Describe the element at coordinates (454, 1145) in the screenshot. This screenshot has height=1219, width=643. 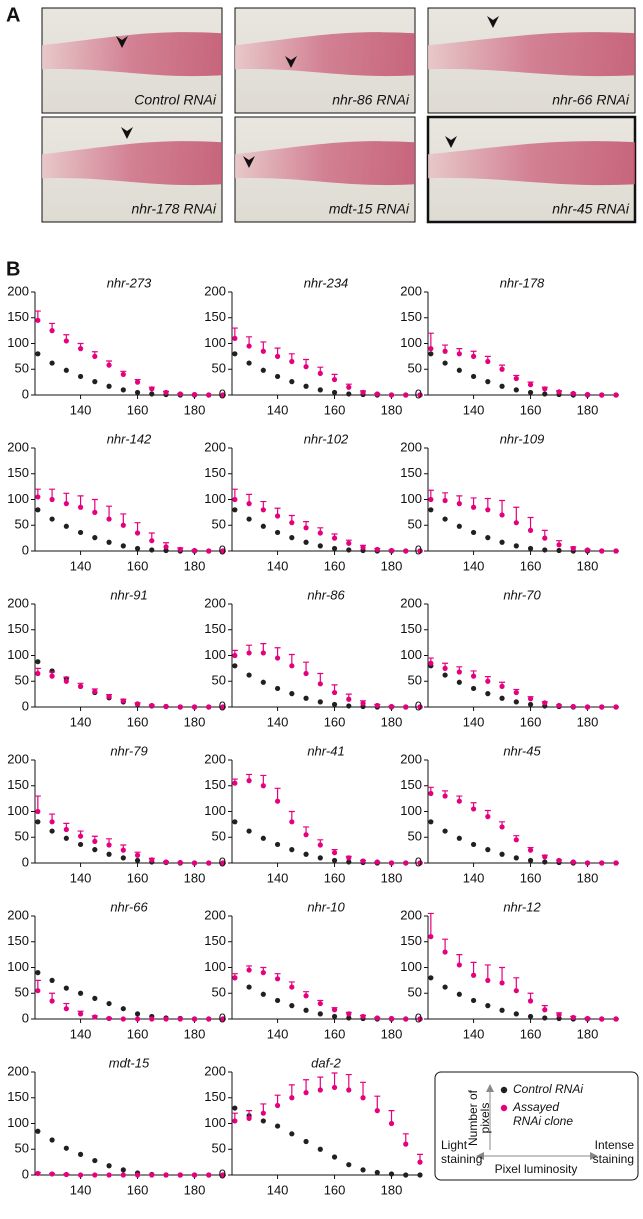
I see `axis-label: Light` at that location.